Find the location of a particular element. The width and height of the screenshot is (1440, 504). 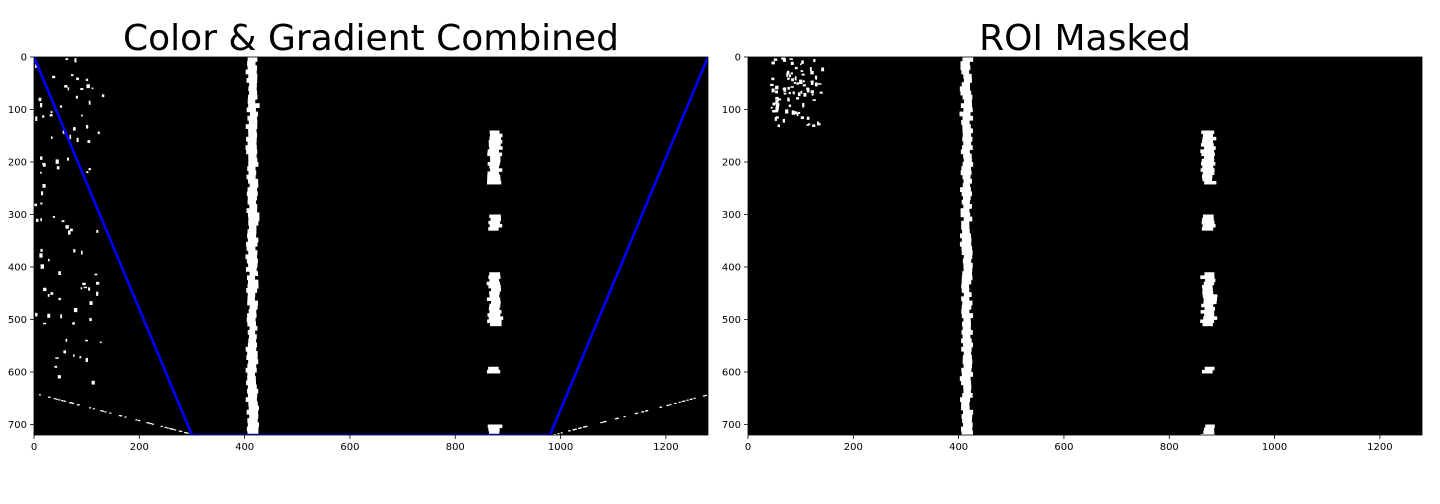

y-tick-label: 200 is located at coordinates (17, 163).